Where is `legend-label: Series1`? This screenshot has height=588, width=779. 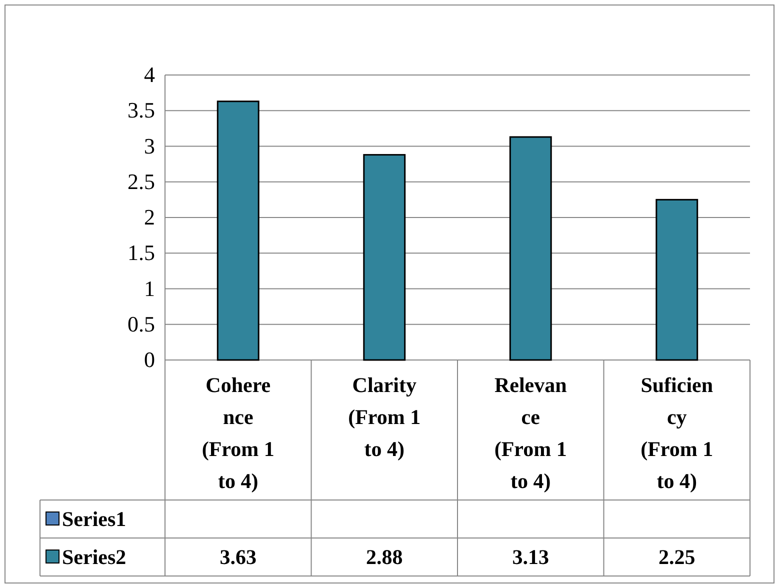
legend-label: Series1 is located at coordinates (94, 519).